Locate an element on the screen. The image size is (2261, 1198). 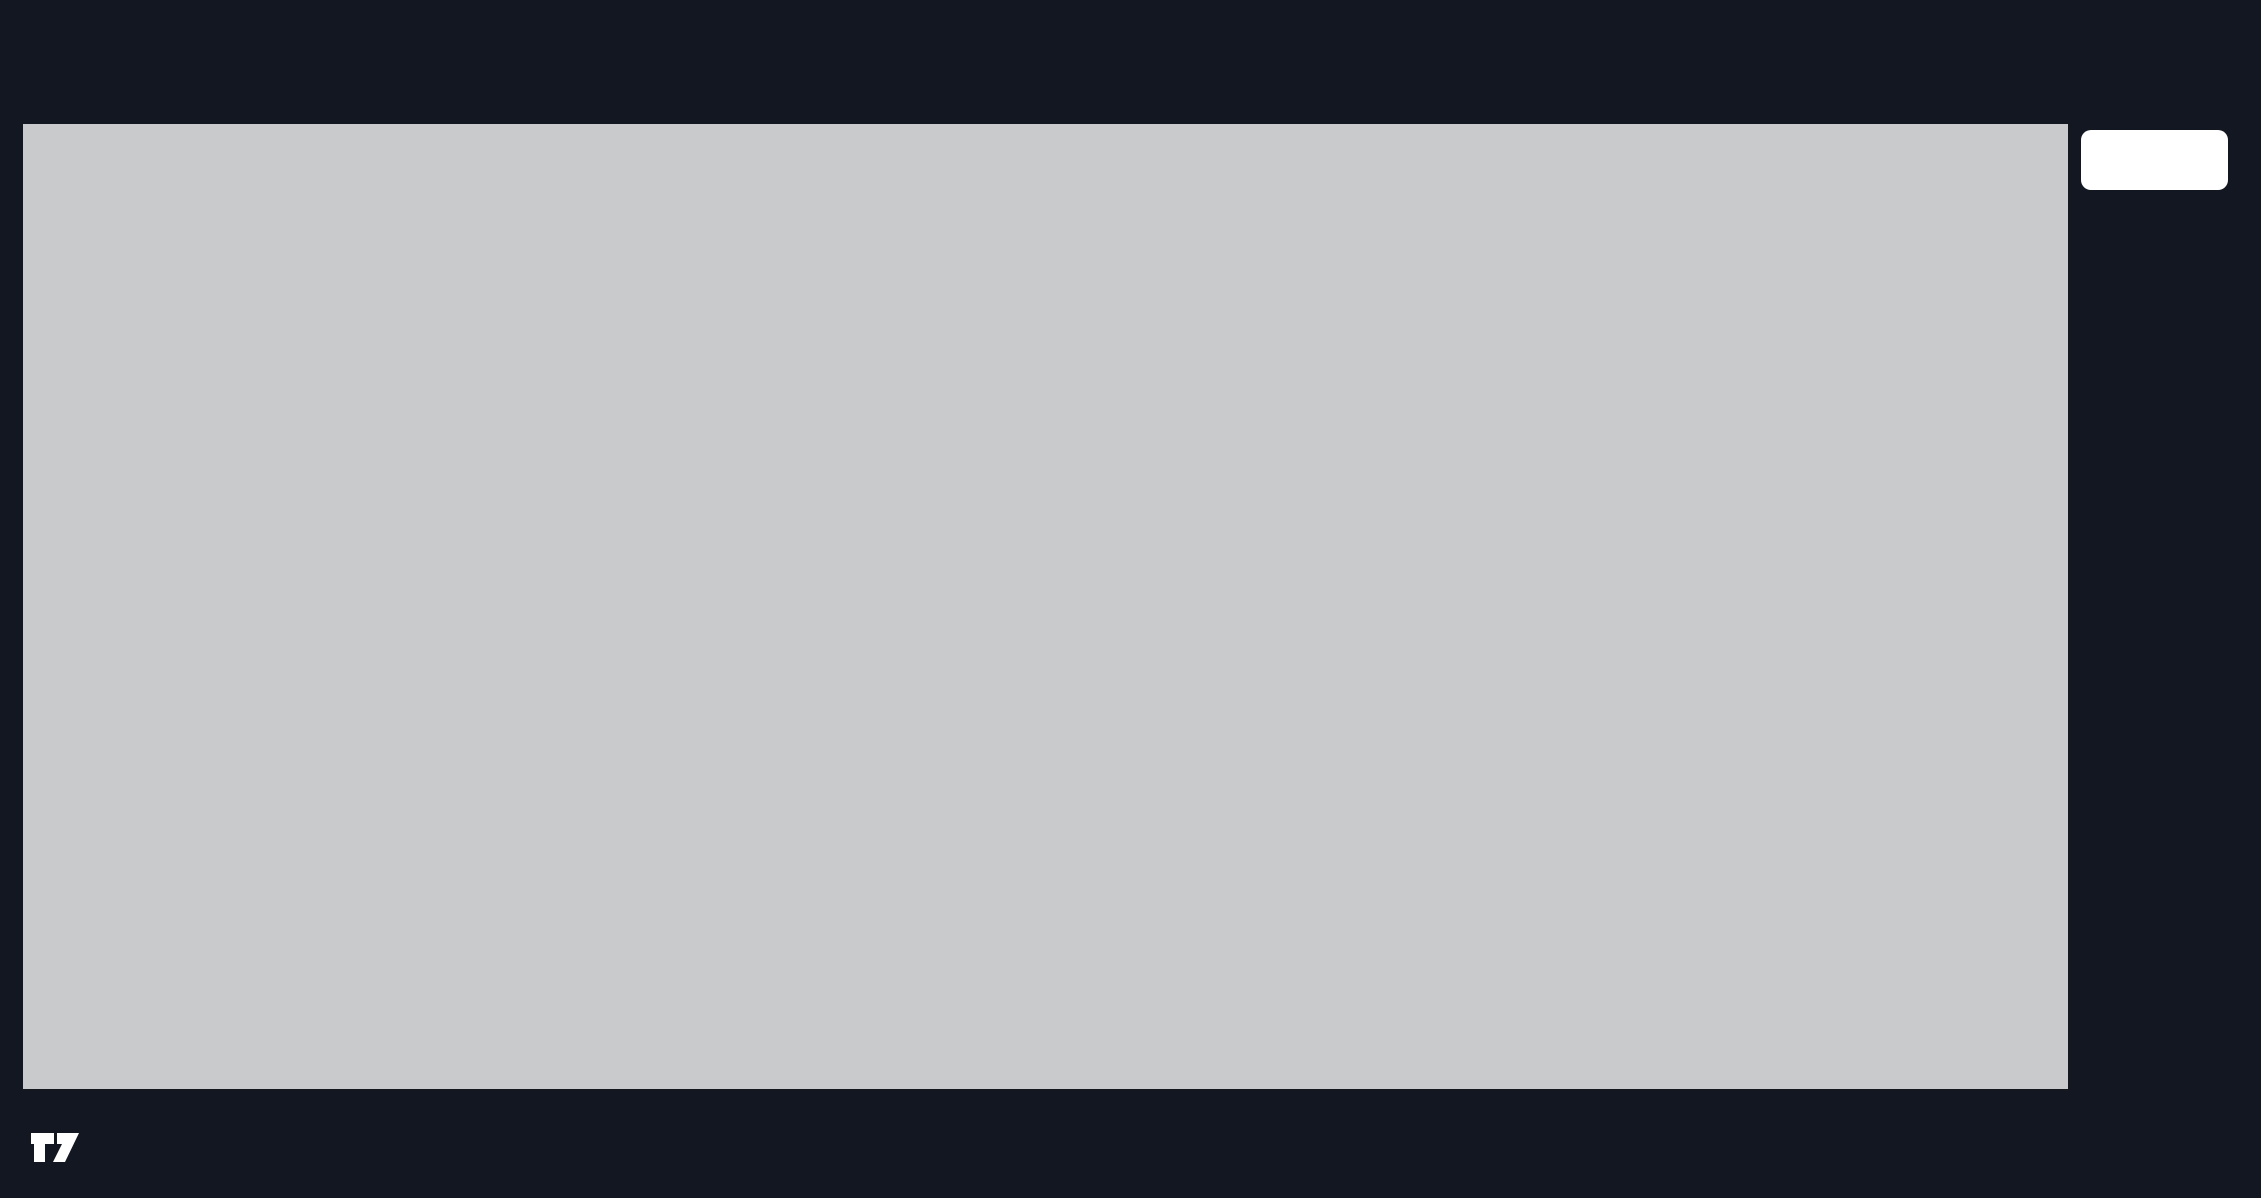
currency-toggle-button is located at coordinates (2154, 160).